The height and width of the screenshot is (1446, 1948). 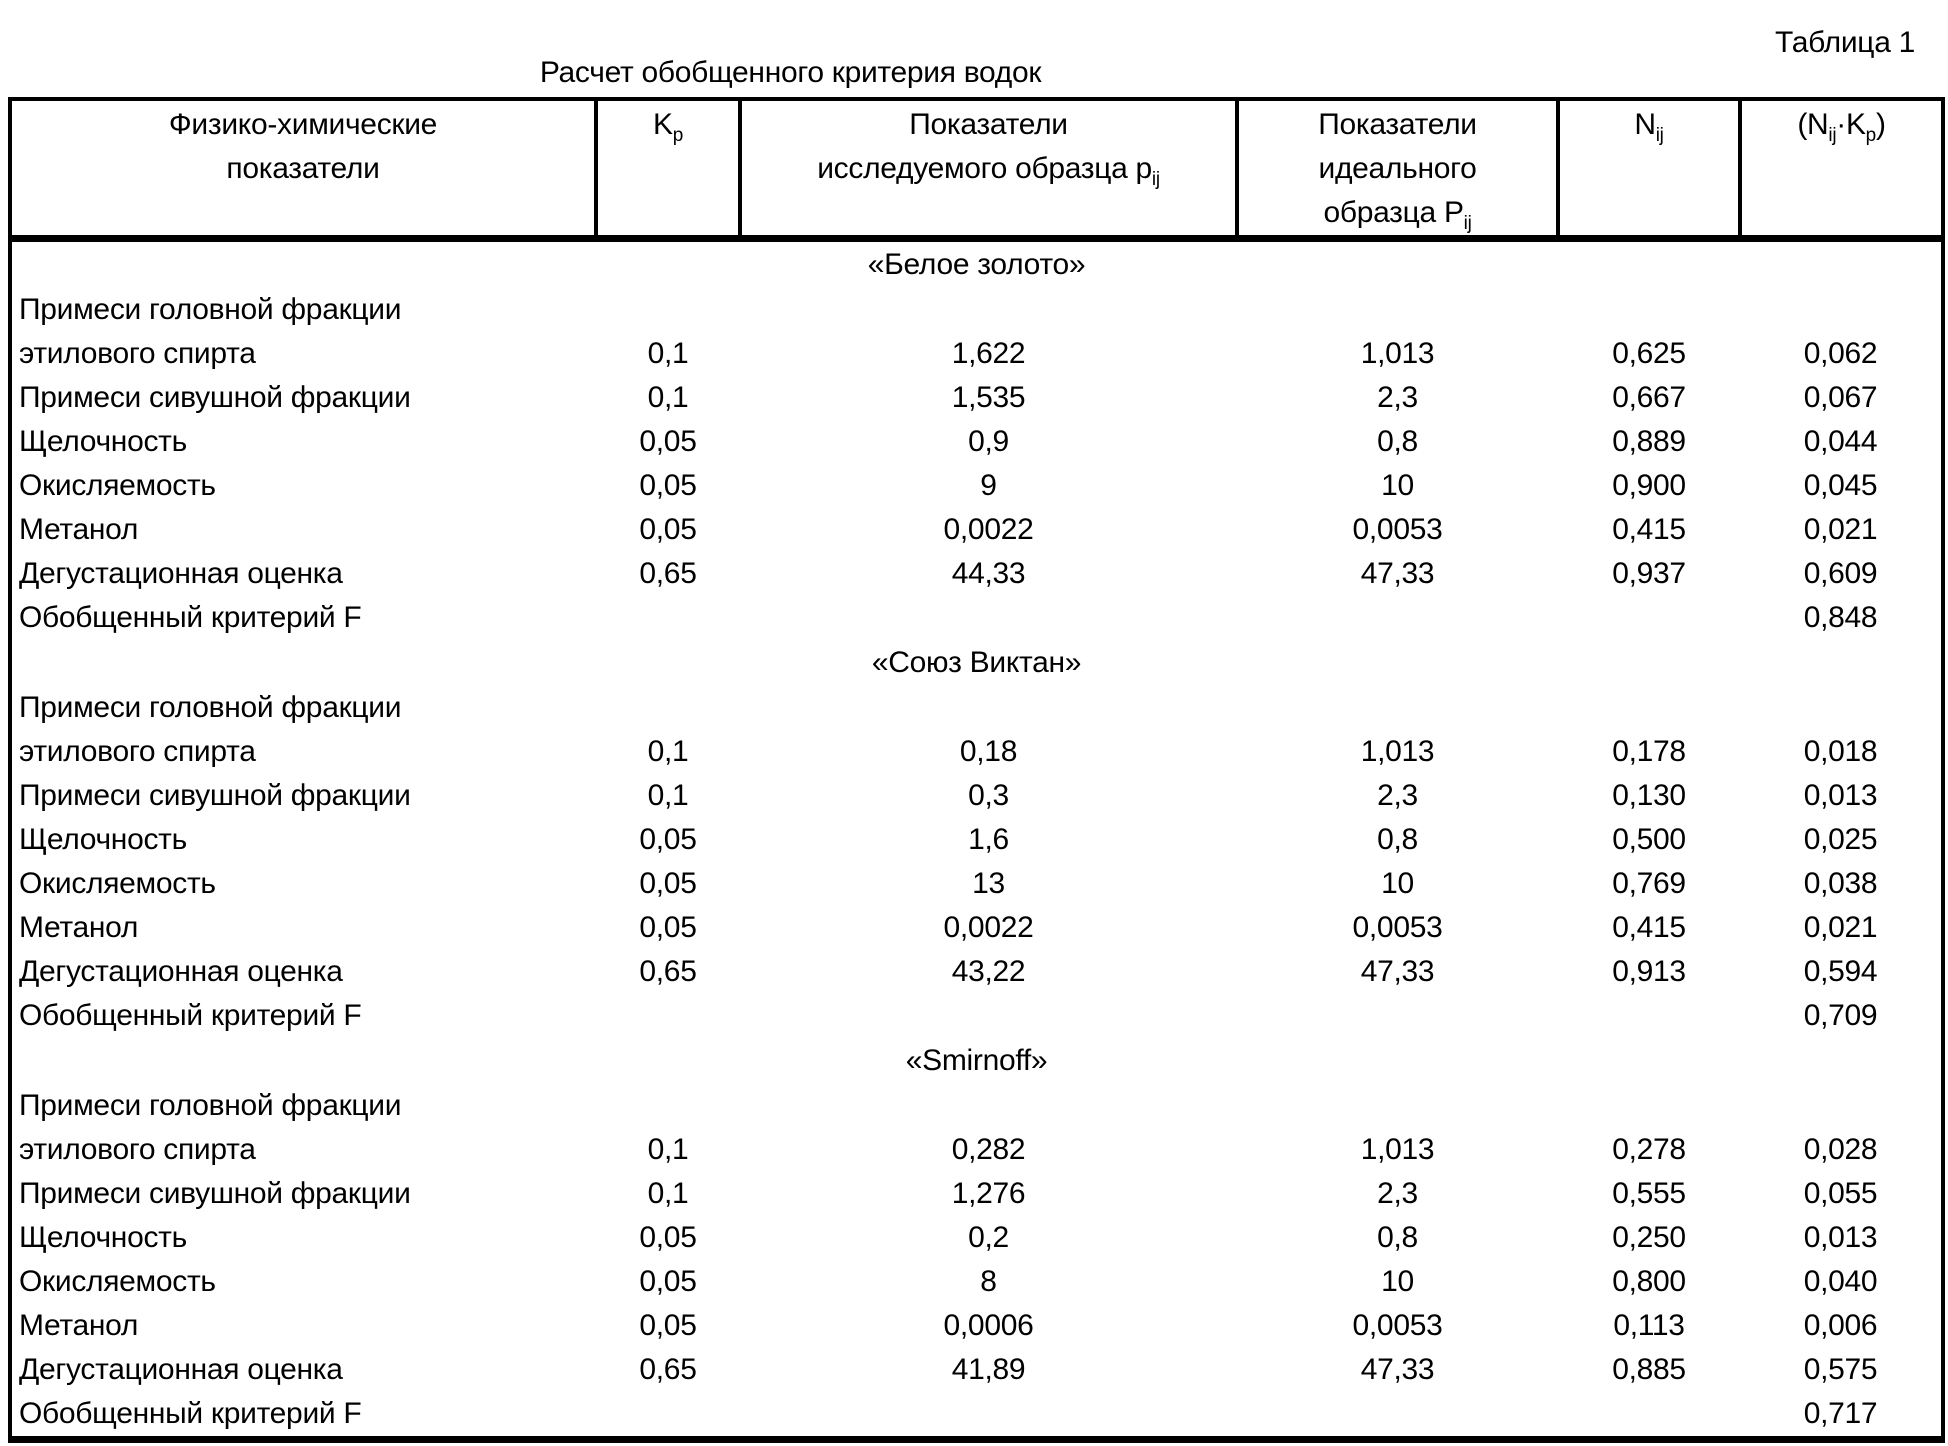 What do you see at coordinates (190, 1015) in the screenshot?
I see `row-label: Обобщенный критерий F` at bounding box center [190, 1015].